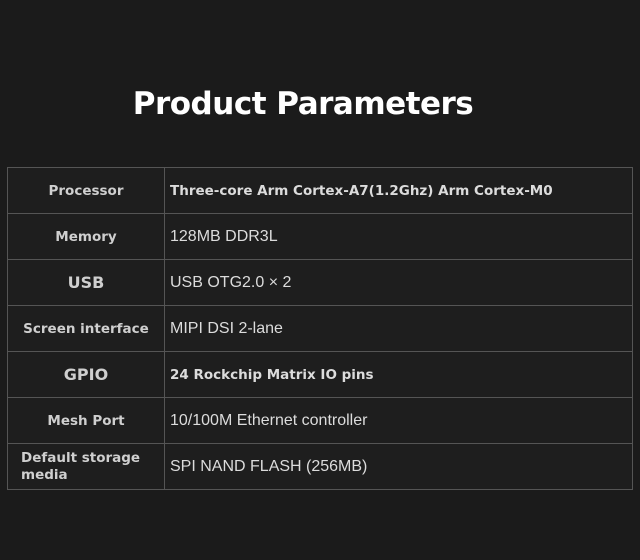 The width and height of the screenshot is (640, 560). What do you see at coordinates (86, 420) in the screenshot?
I see `row-label: Mesh Port` at bounding box center [86, 420].